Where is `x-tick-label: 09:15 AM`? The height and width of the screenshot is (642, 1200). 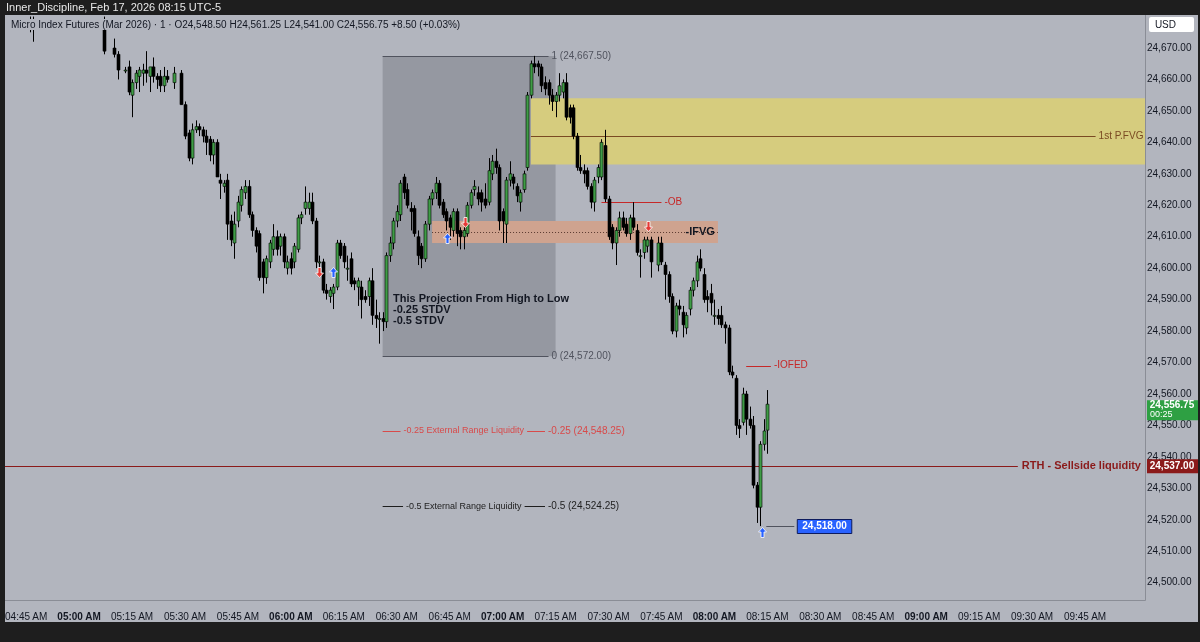 x-tick-label: 09:15 AM is located at coordinates (979, 616).